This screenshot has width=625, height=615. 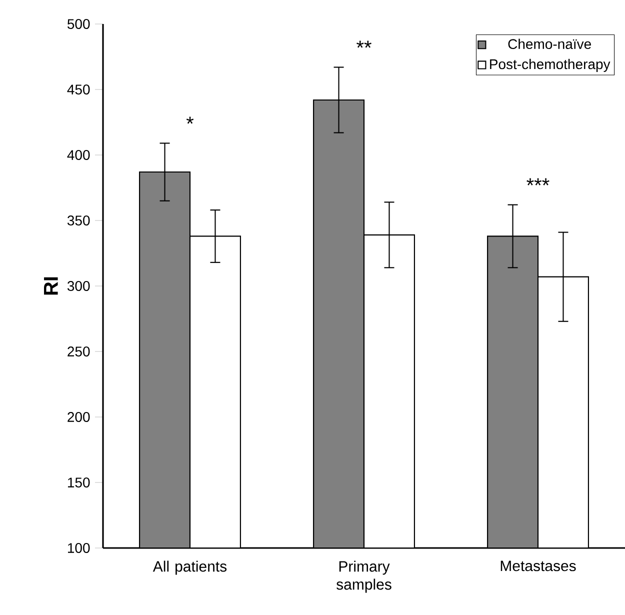 I want to click on y-tick-label: 250, so click(x=79, y=351).